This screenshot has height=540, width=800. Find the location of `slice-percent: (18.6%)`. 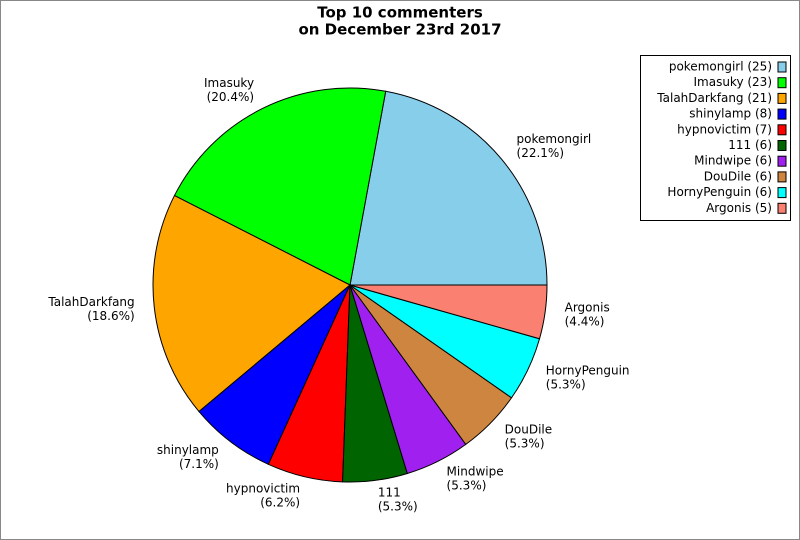

slice-percent: (18.6%) is located at coordinates (110, 316).